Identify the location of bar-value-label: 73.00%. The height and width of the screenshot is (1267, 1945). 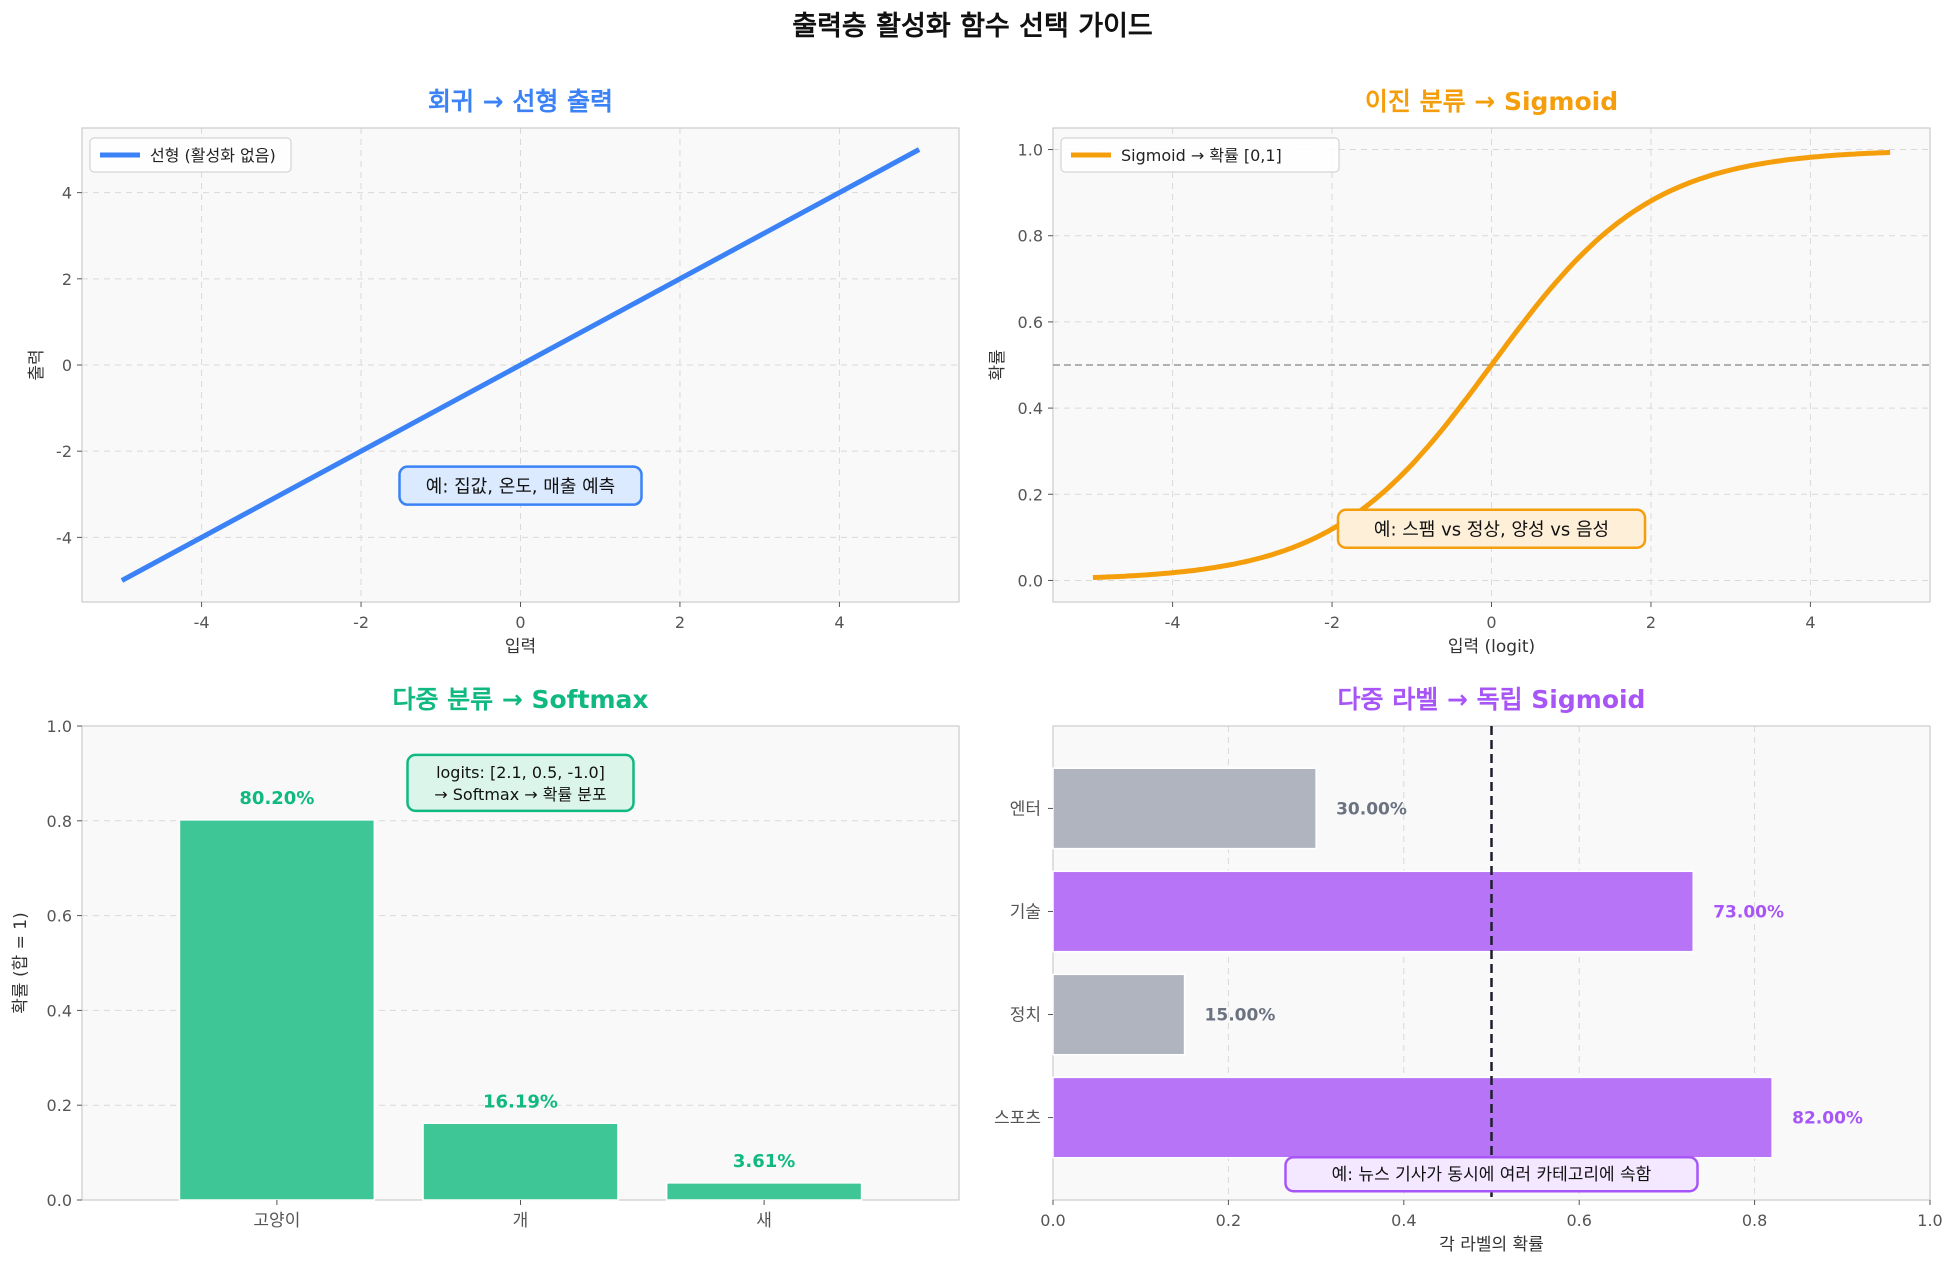
(1748, 912).